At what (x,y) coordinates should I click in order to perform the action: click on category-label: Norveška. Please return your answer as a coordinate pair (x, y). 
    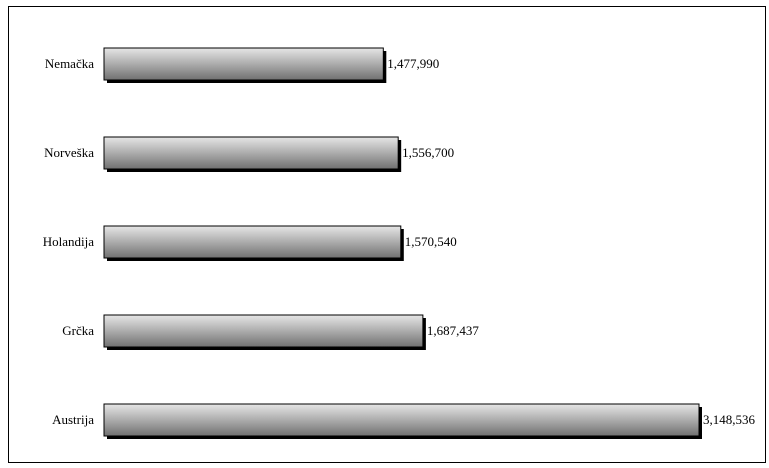
    Looking at the image, I should click on (69, 152).